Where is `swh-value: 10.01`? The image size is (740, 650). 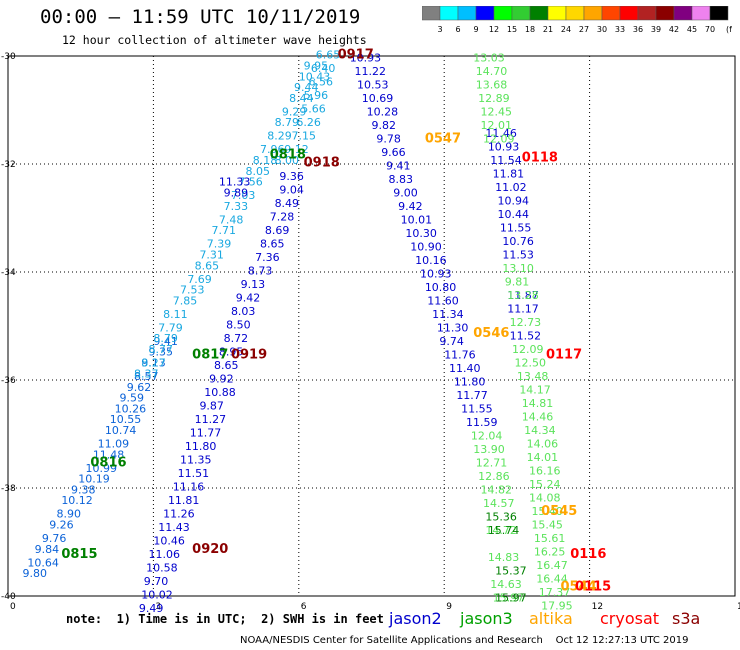
swh-value: 10.01 is located at coordinates (417, 219).